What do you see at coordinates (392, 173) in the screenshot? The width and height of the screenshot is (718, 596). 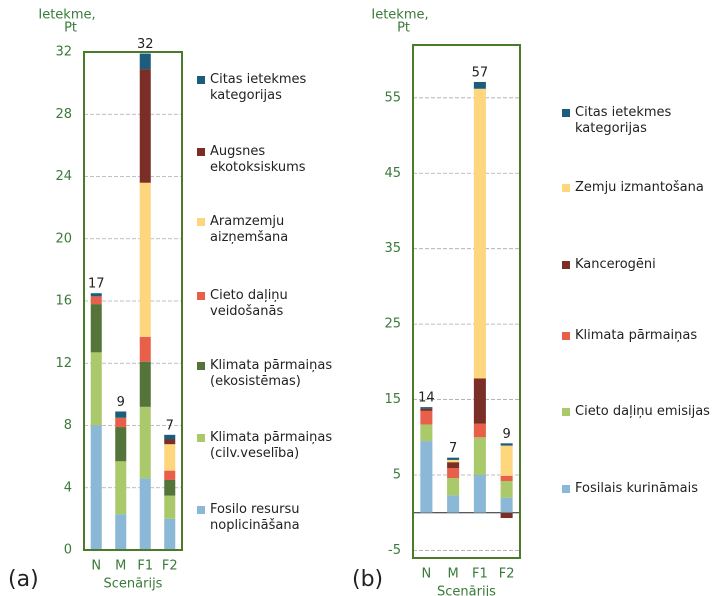 I see `y-tick-label: 45` at bounding box center [392, 173].